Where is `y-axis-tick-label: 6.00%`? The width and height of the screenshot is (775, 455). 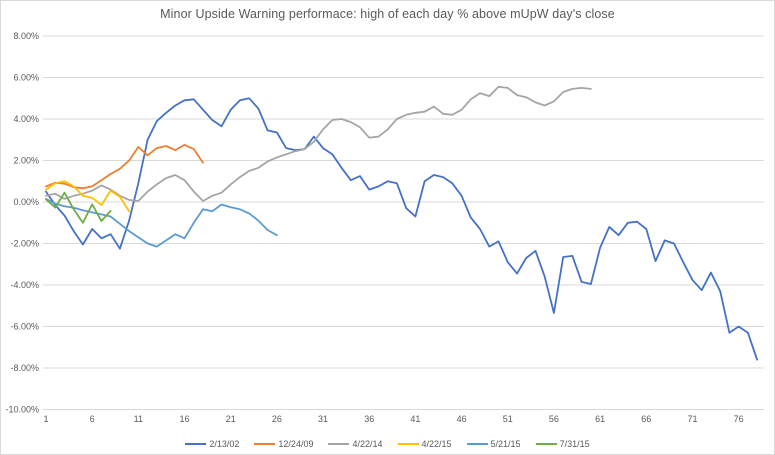
y-axis-tick-label: 6.00% is located at coordinates (26, 78).